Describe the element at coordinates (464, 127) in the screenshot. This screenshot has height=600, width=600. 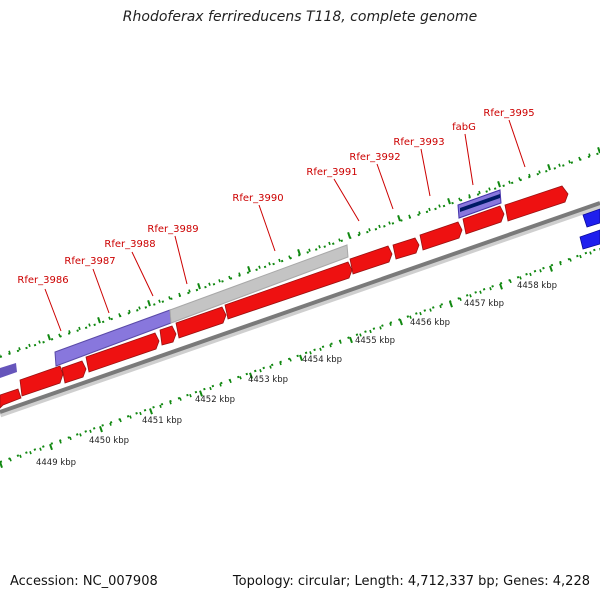
I see `gene-label-fabG: fabG` at that location.